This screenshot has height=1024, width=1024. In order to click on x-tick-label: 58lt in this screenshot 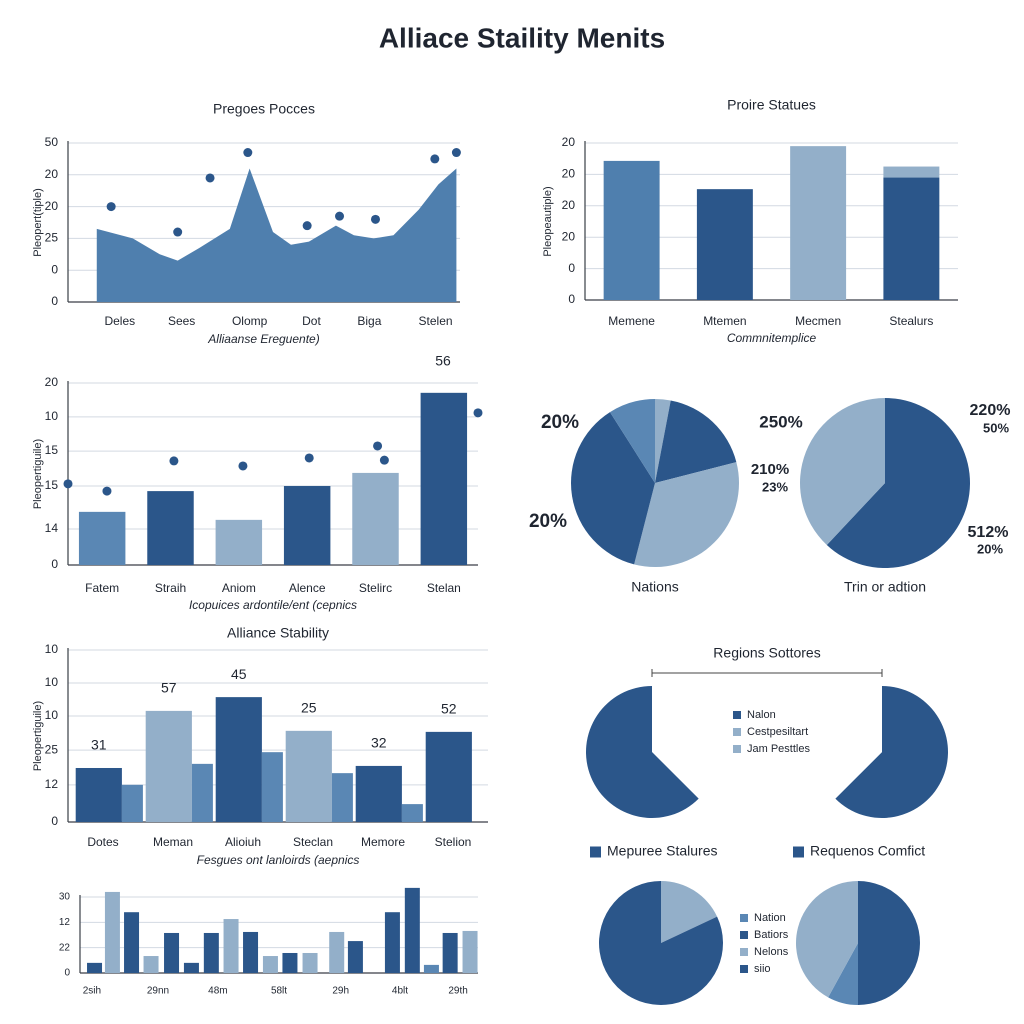, I will do `click(279, 991)`.